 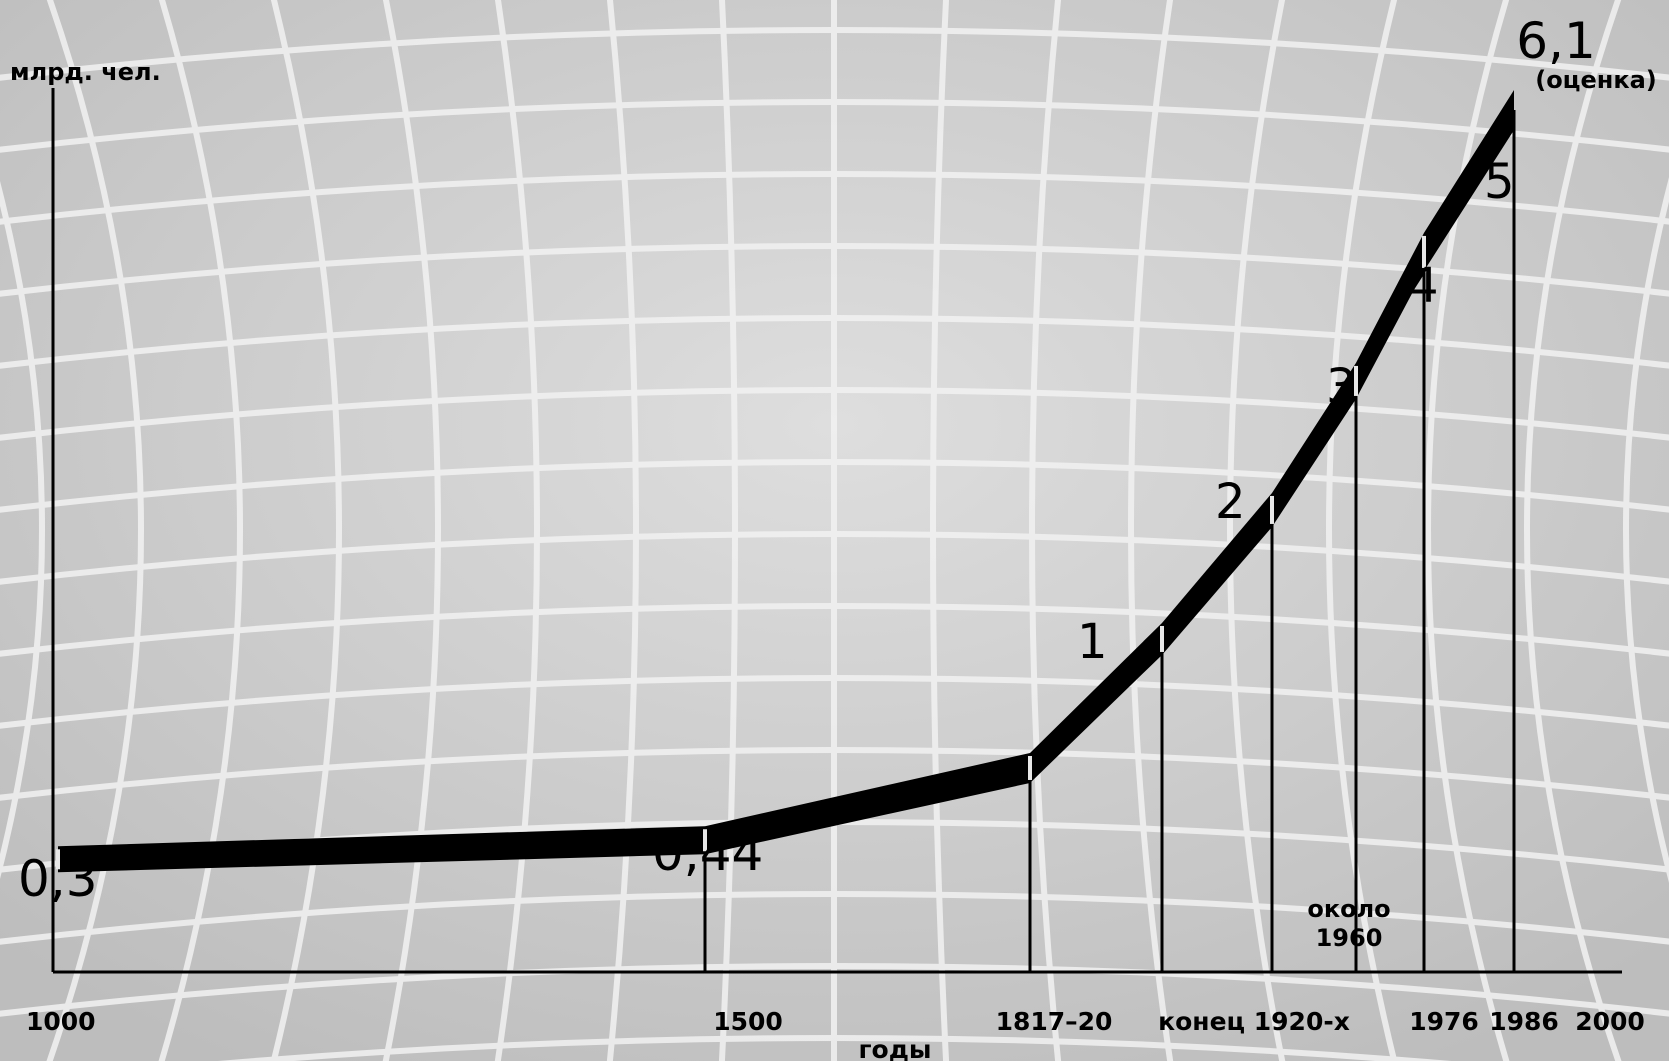 What do you see at coordinates (894, 1048) in the screenshot?
I see `x-axis-label: годы` at bounding box center [894, 1048].